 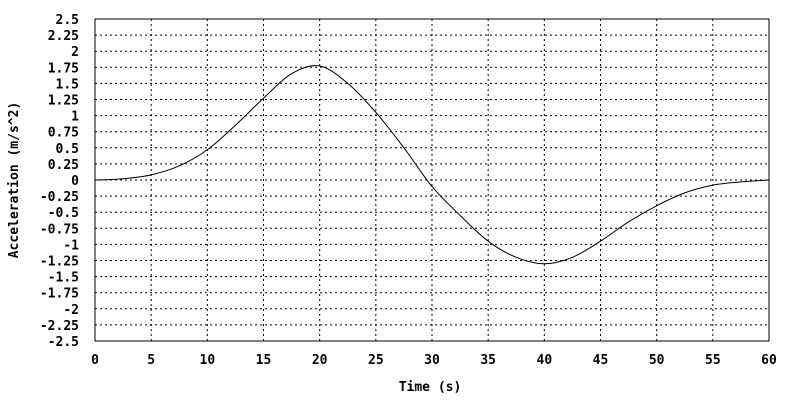 I want to click on x-tick-label: 15, so click(x=264, y=360).